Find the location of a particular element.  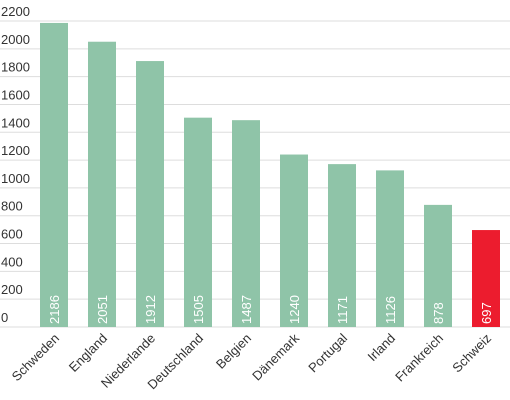

x-tick-label: Portugal is located at coordinates (327, 352).